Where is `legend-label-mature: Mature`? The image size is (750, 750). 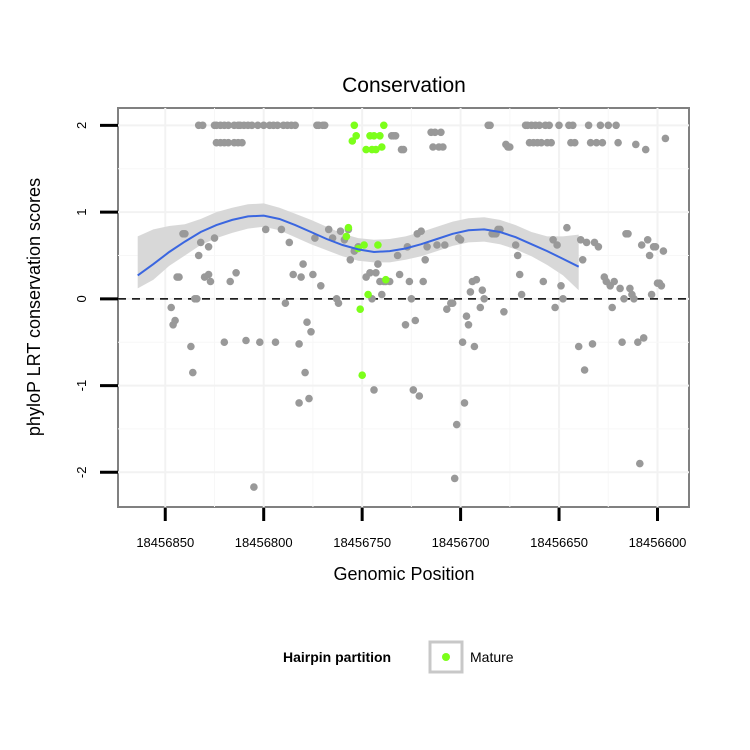
legend-label-mature: Mature is located at coordinates (492, 657).